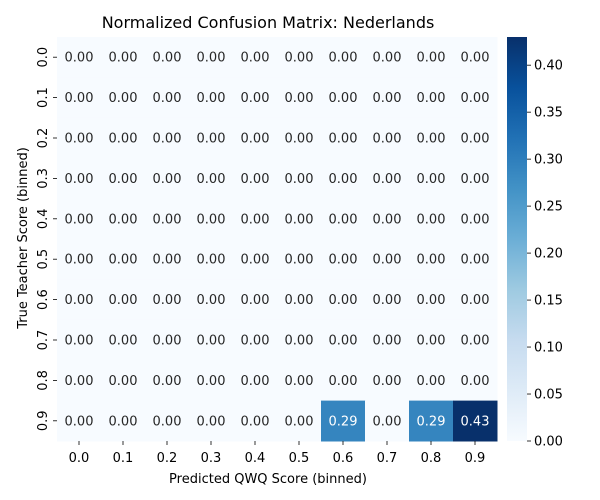 The height and width of the screenshot is (500, 600). What do you see at coordinates (46, 239) in the screenshot?
I see `y-axis-ticks: 0.0 0.1 0.2 0.3 0.4 0.5 0.6 0.7 0.8 0.9` at bounding box center [46, 239].